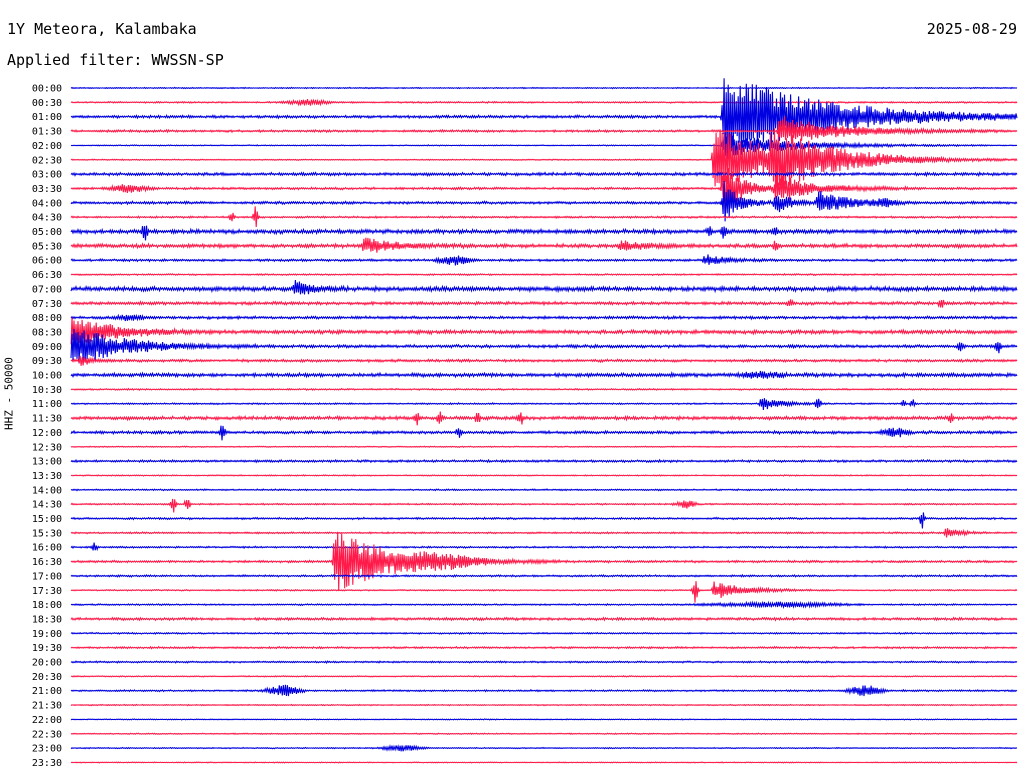 Image resolution: width=1024 pixels, height=780 pixels. Describe the element at coordinates (47, 318) in the screenshot. I see `time-label: 08:00` at that location.